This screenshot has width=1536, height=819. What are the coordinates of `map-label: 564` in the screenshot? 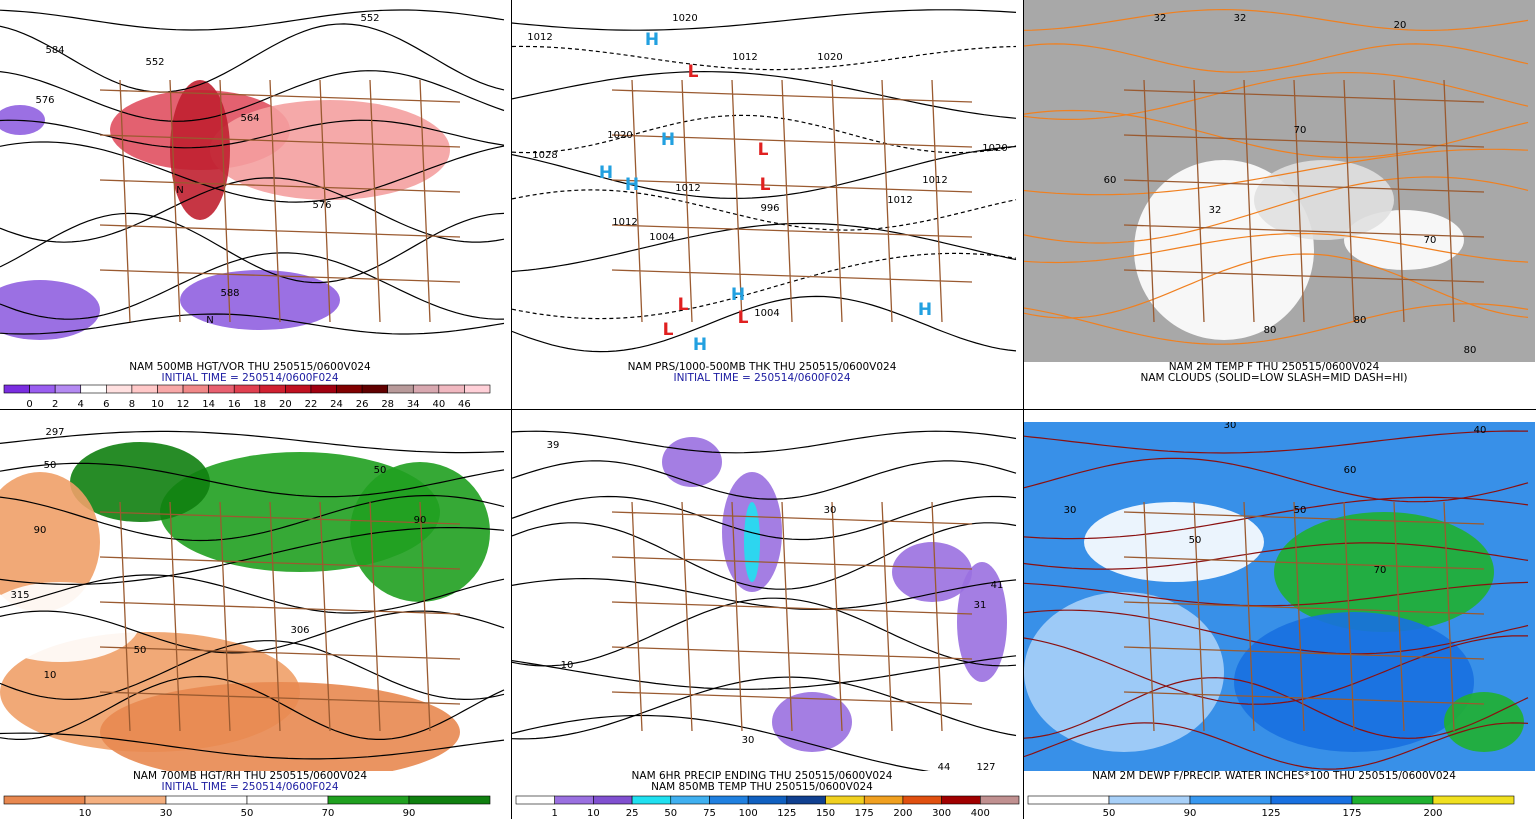 It's located at (249, 118).